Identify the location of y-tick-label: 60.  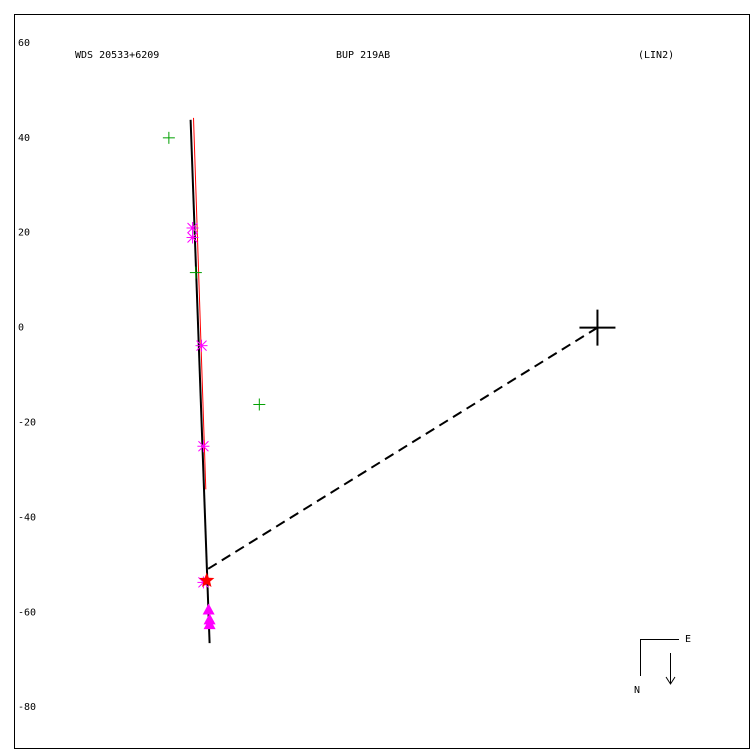
(24, 43).